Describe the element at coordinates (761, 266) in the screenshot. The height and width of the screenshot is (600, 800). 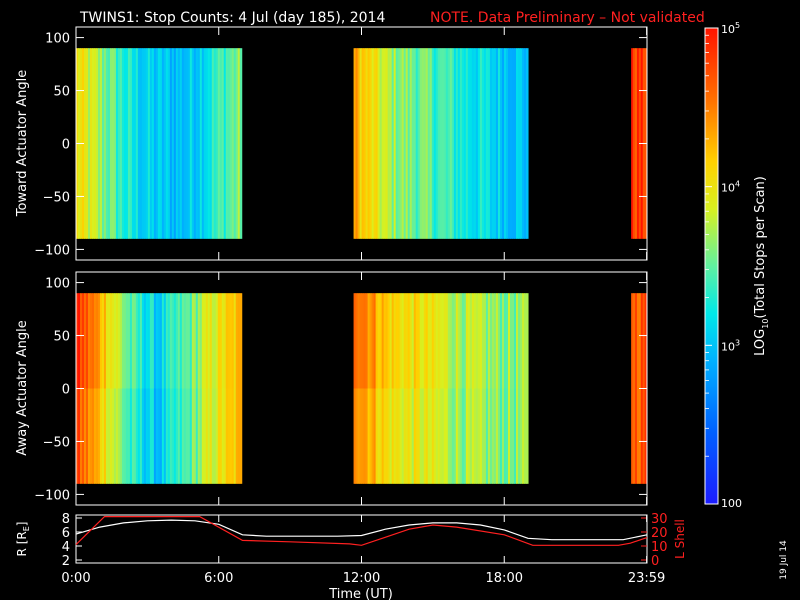
I see `colorbar-label: LOG10(Total Stops per Scan)` at that location.